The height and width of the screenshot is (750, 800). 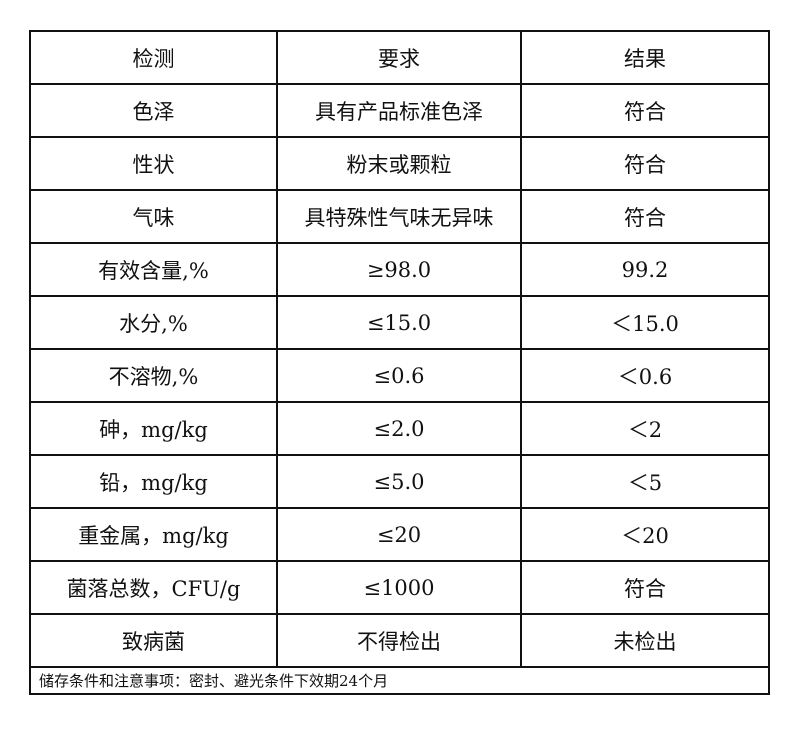 What do you see at coordinates (153, 481) in the screenshot?
I see `cell-test-item: 铅，mg/kg` at bounding box center [153, 481].